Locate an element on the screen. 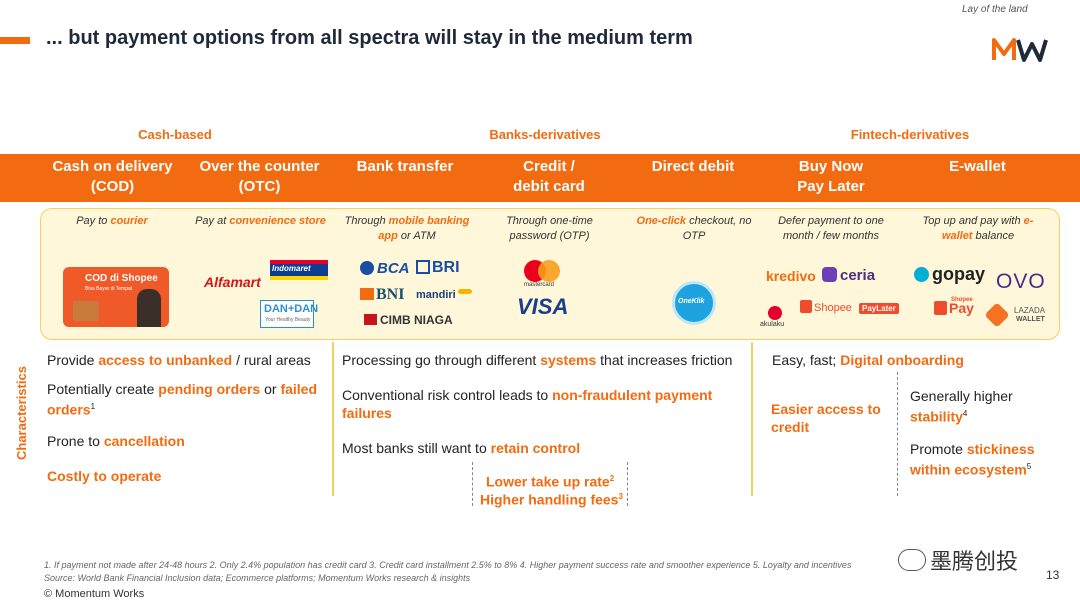  desc-ewallet: Top up and pay with e-wallet balance is located at coordinates (978, 228).